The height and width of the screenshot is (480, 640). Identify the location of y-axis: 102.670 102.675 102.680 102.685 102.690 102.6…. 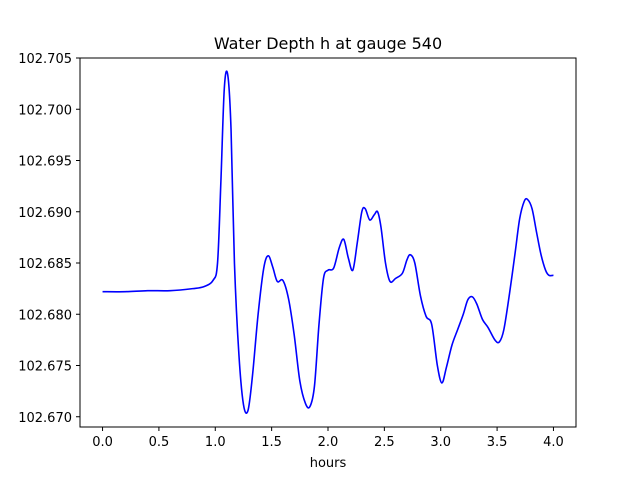
(49, 239).